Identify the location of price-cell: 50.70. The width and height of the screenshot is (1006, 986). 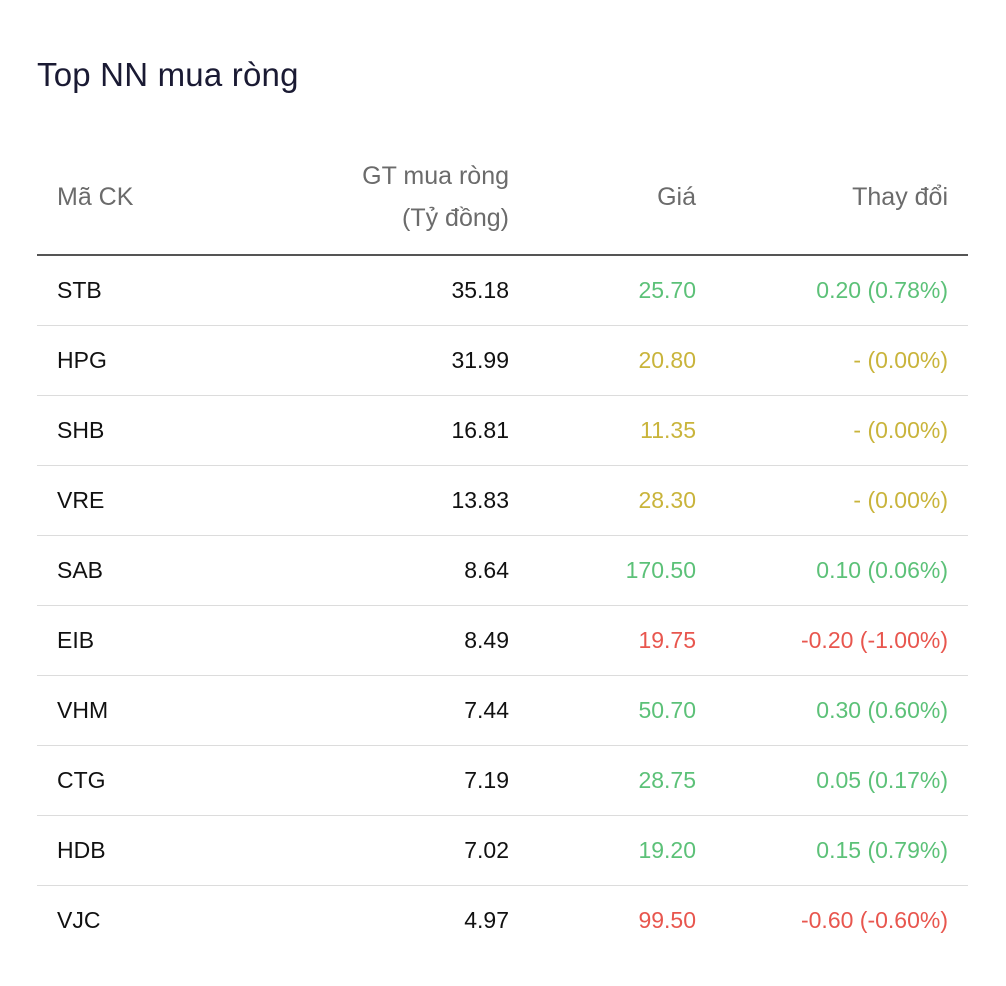
(622, 710).